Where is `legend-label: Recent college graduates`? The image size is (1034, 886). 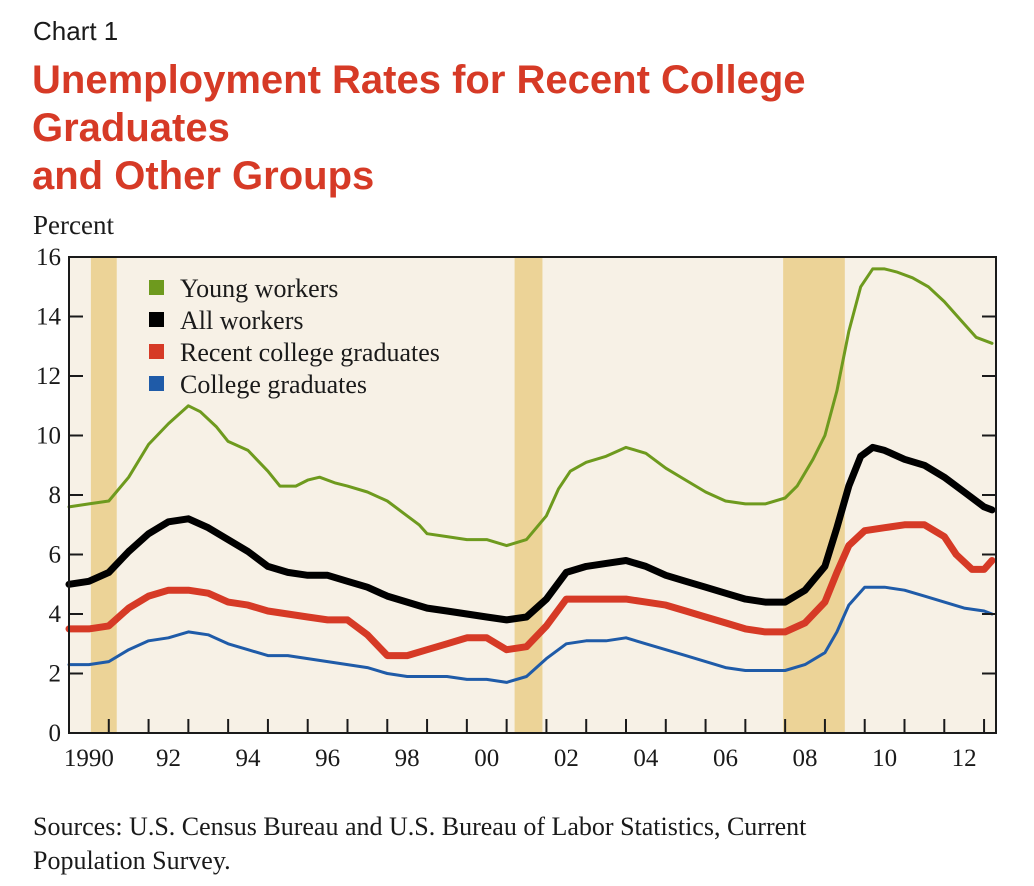 legend-label: Recent college graduates is located at coordinates (310, 352).